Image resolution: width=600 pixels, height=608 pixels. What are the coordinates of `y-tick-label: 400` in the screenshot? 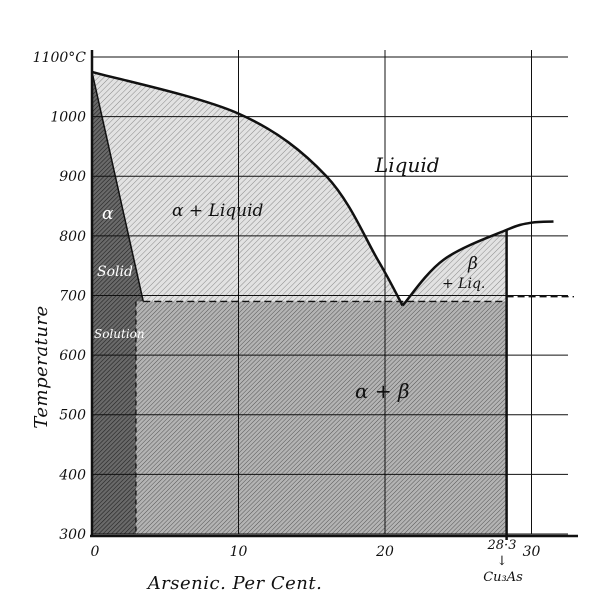 It's located at (72, 475).